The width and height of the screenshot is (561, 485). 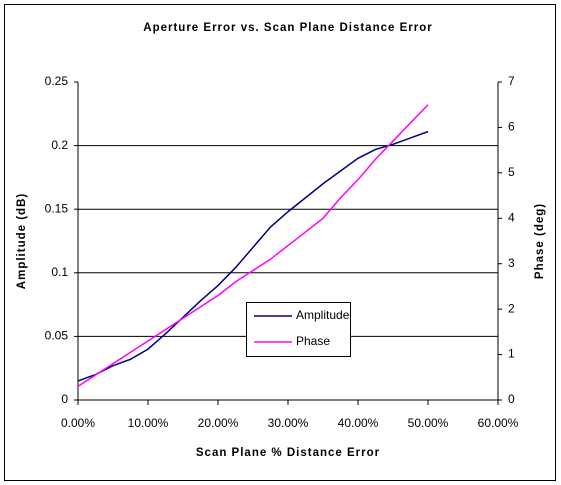 What do you see at coordinates (298, 329) in the screenshot?
I see `legend-box` at bounding box center [298, 329].